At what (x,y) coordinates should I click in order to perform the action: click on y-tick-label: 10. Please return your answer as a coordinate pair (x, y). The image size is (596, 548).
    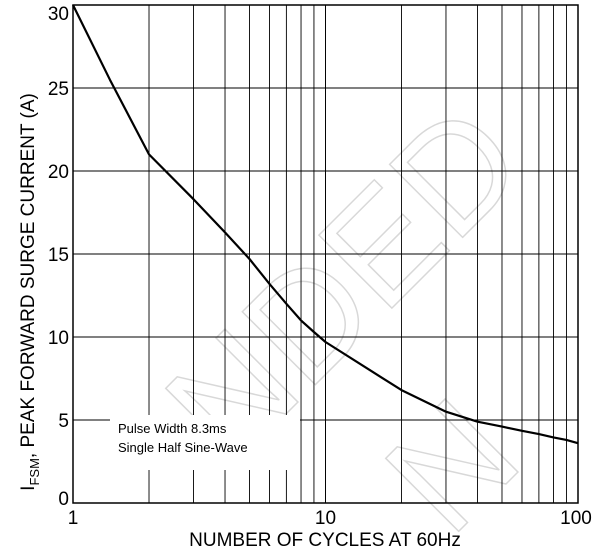
    Looking at the image, I should click on (58, 338).